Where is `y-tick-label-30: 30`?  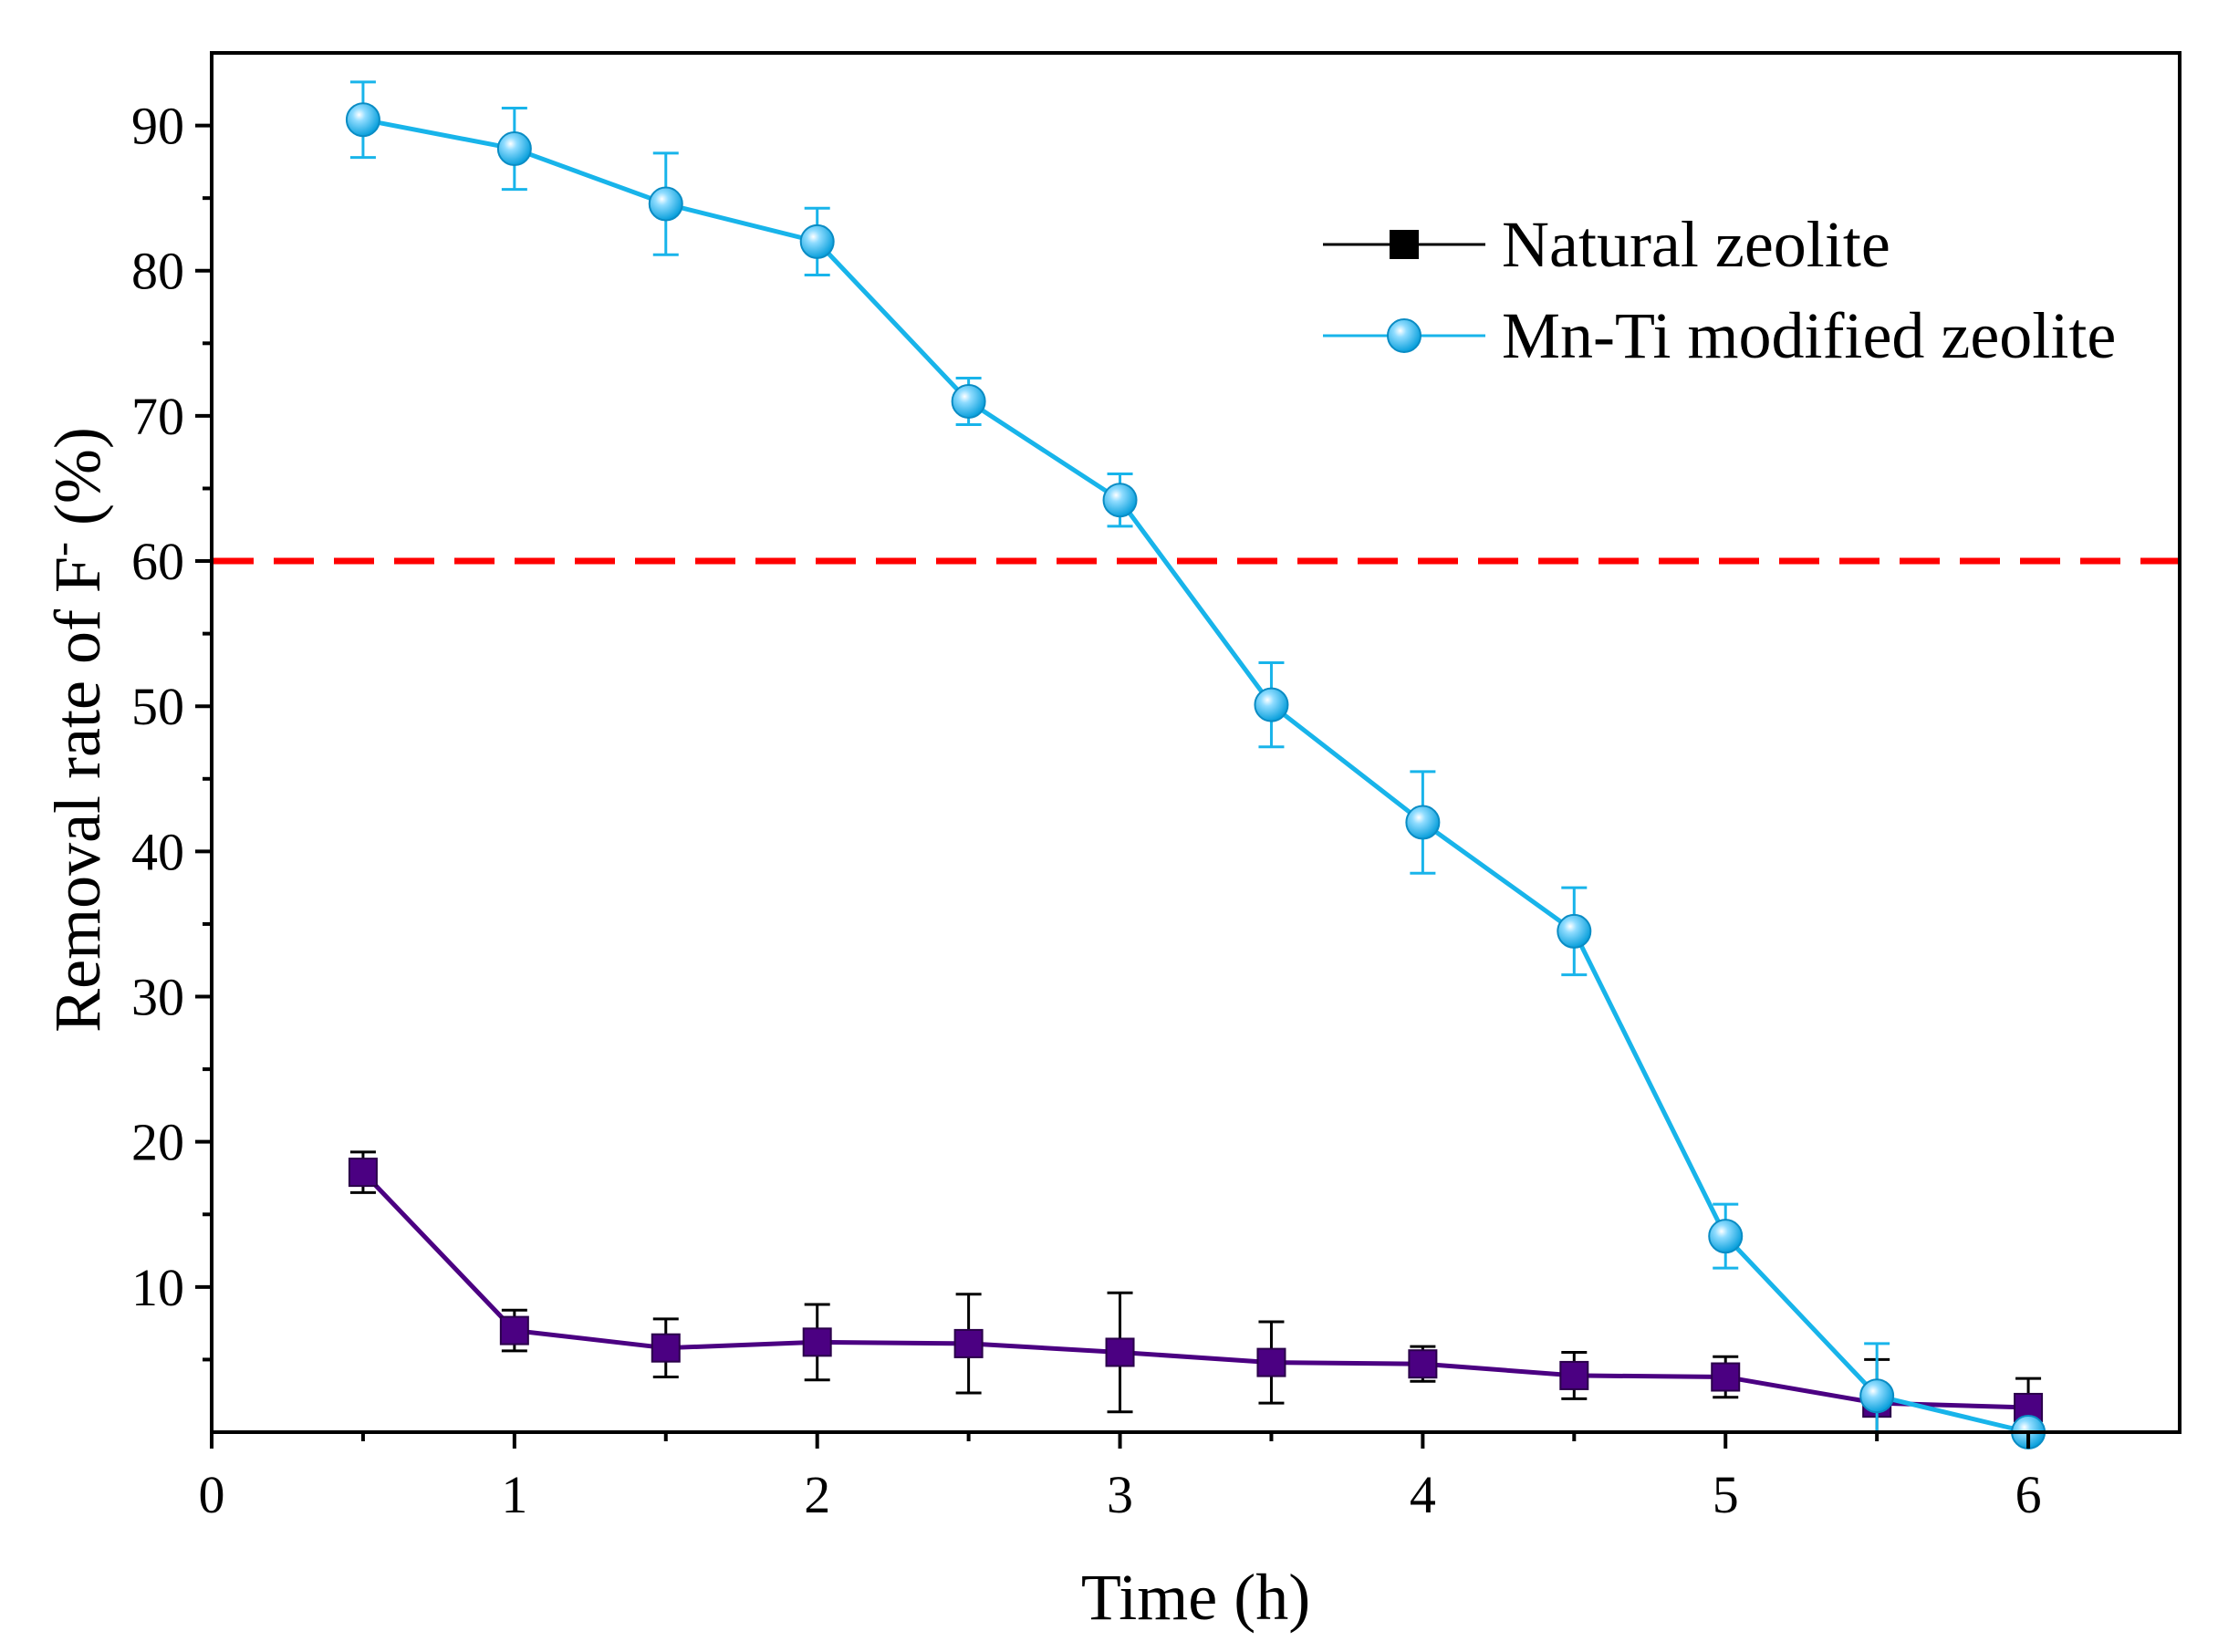
y-tick-label-30: 30 is located at coordinates (157, 997).